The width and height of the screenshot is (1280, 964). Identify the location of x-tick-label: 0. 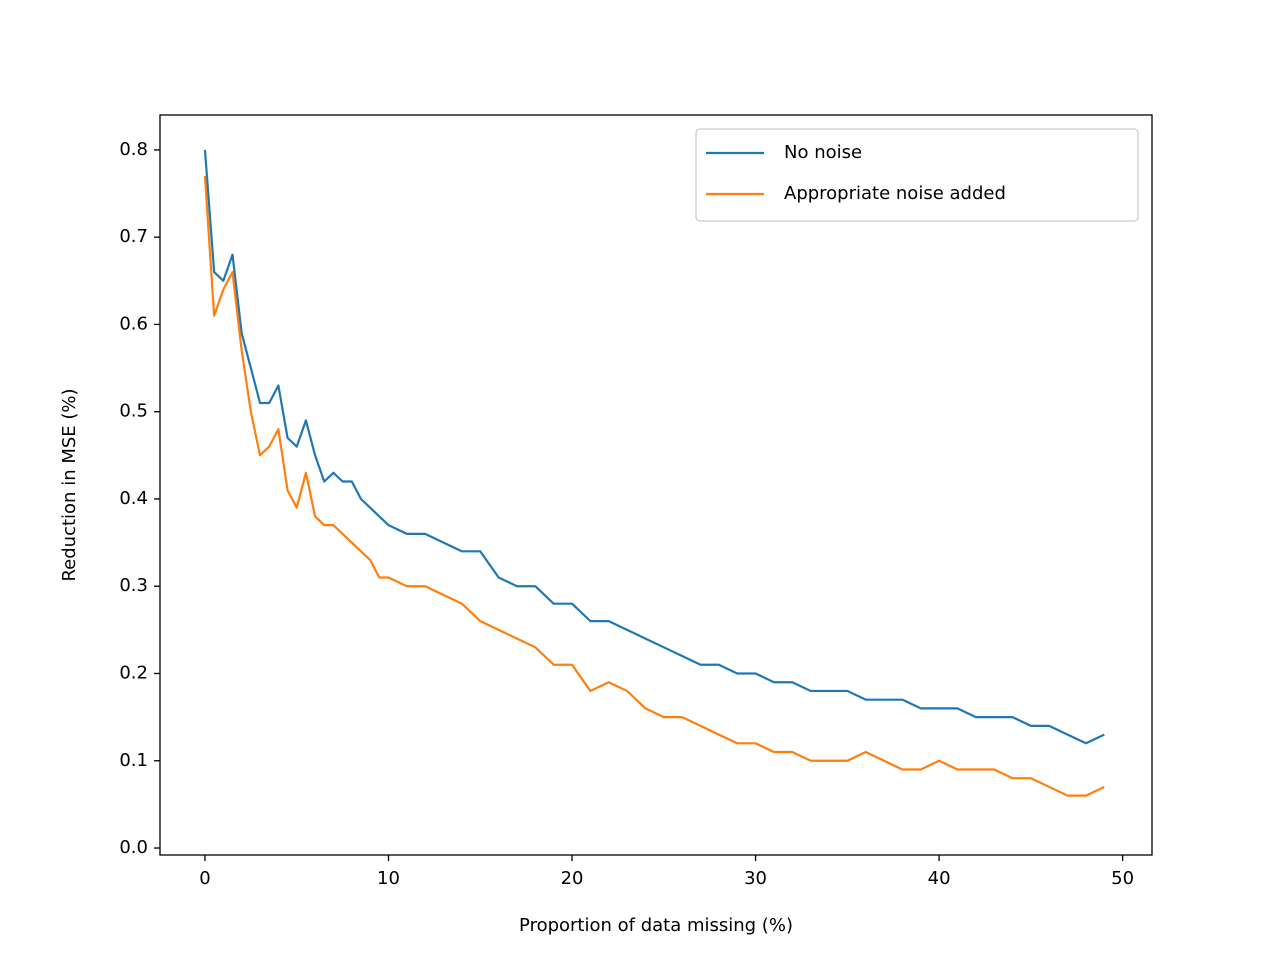
(204, 878).